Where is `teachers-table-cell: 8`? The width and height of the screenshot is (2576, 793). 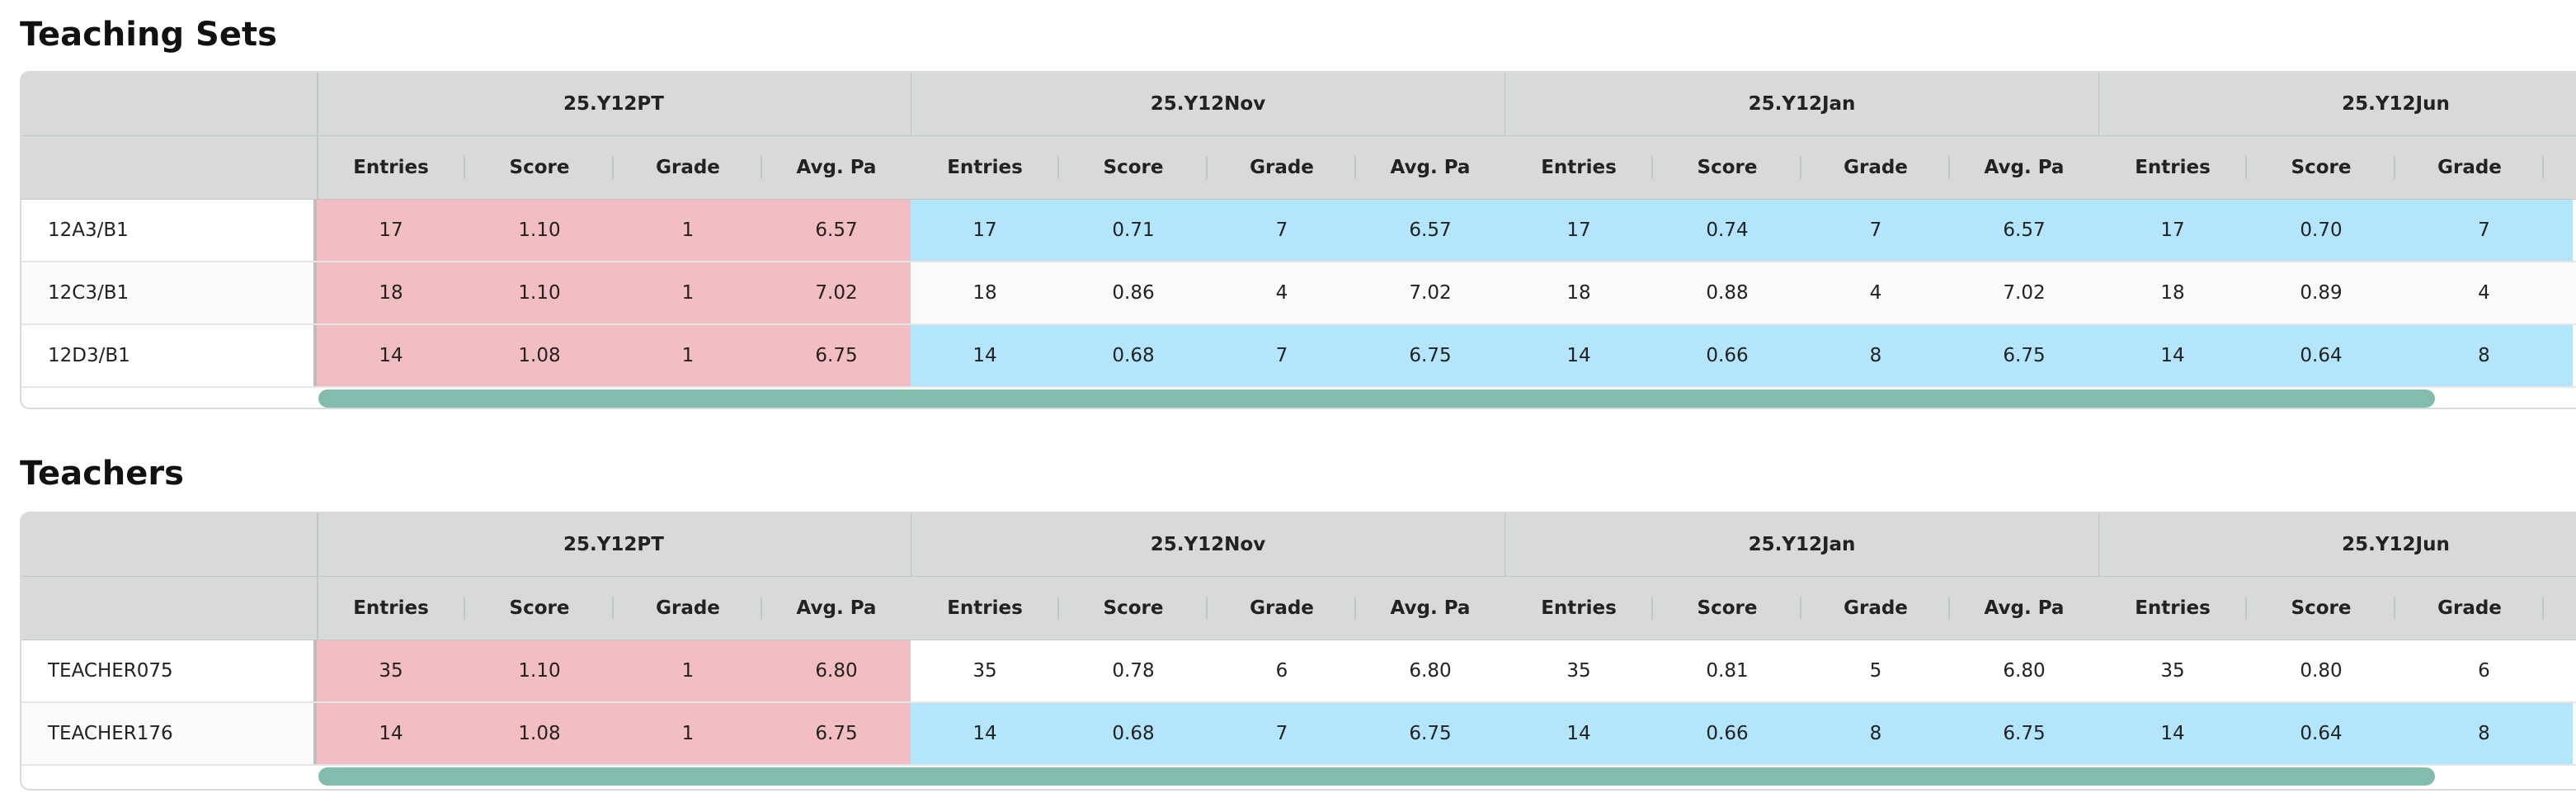 teachers-table-cell: 8 is located at coordinates (1875, 733).